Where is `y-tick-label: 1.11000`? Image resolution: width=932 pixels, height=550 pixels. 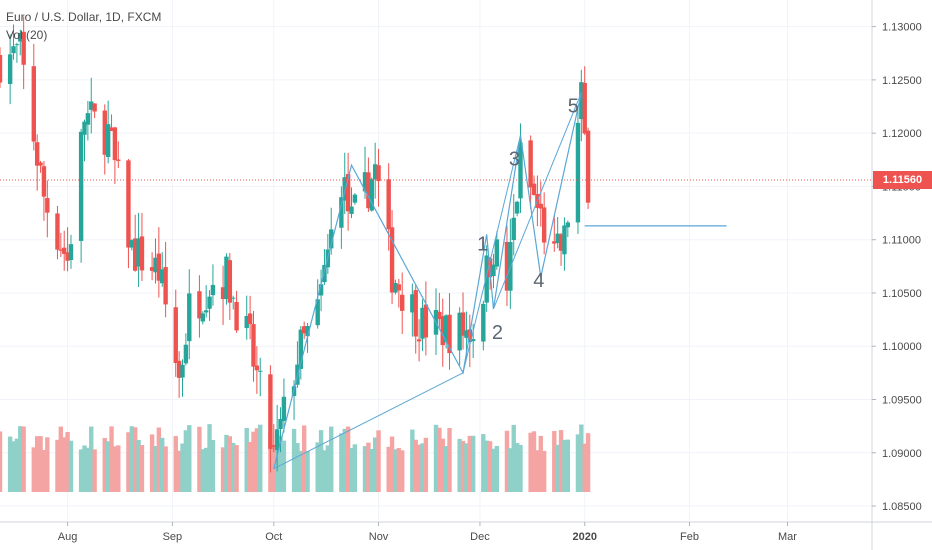 y-tick-label: 1.11000 is located at coordinates (901, 241).